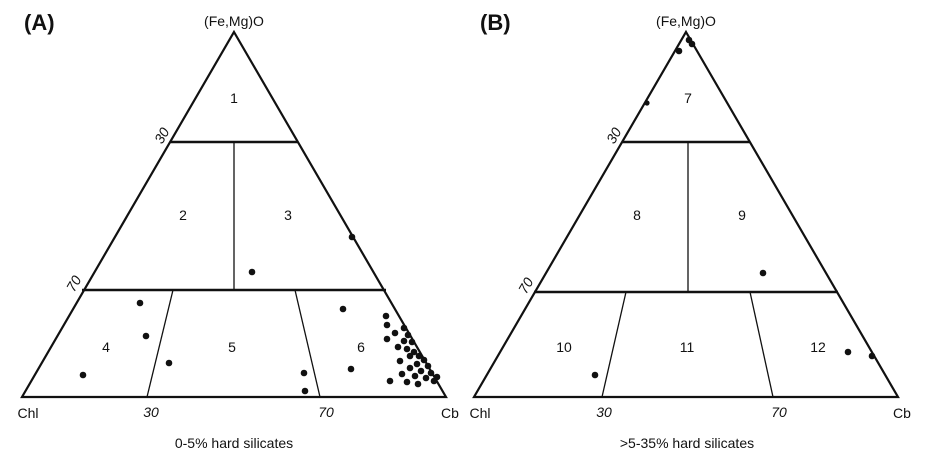  What do you see at coordinates (687, 347) in the screenshot?
I see `panel-b-field-11: 11` at bounding box center [687, 347].